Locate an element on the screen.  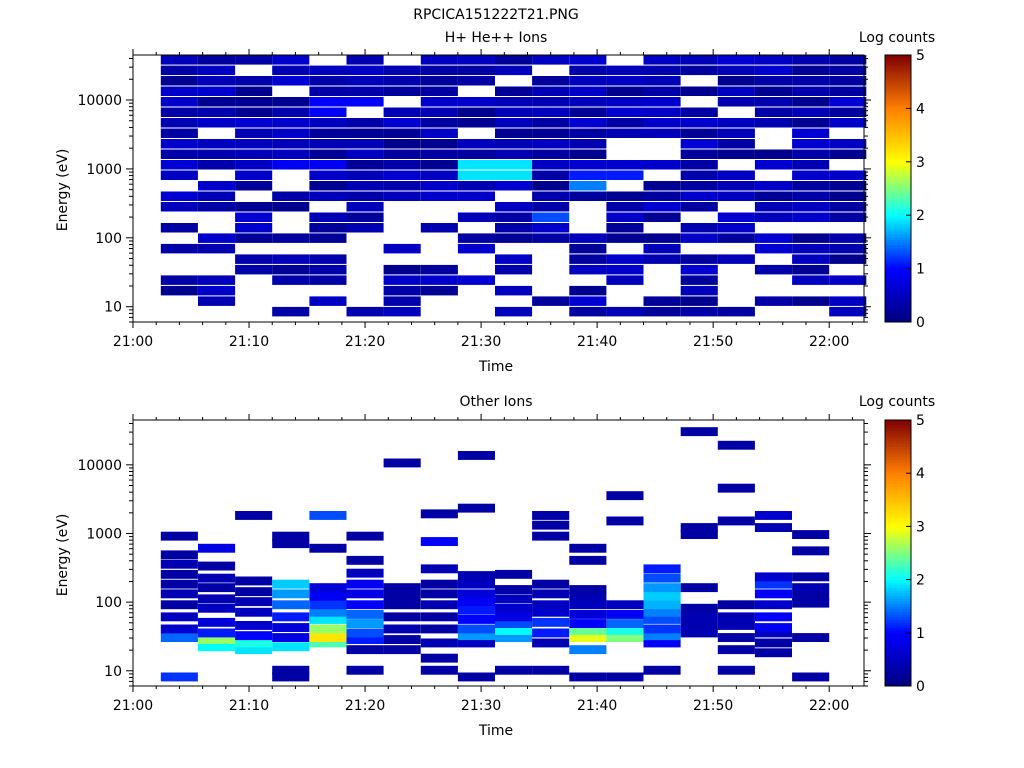
x-tick-label: 21:30 is located at coordinates (481, 706).